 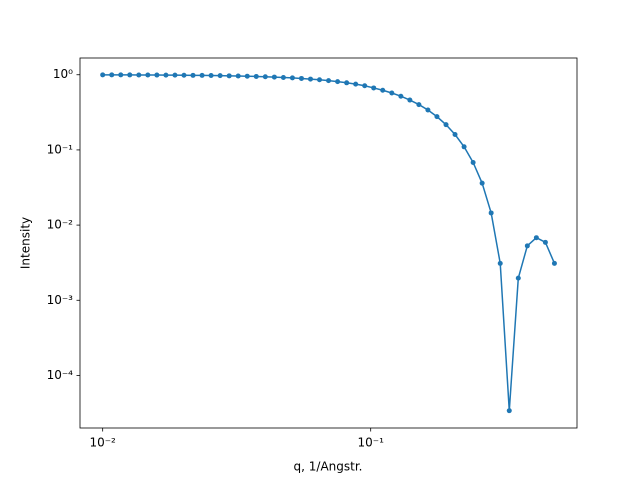 I want to click on y-tick-label: 10⁻⁴, so click(x=60, y=375).